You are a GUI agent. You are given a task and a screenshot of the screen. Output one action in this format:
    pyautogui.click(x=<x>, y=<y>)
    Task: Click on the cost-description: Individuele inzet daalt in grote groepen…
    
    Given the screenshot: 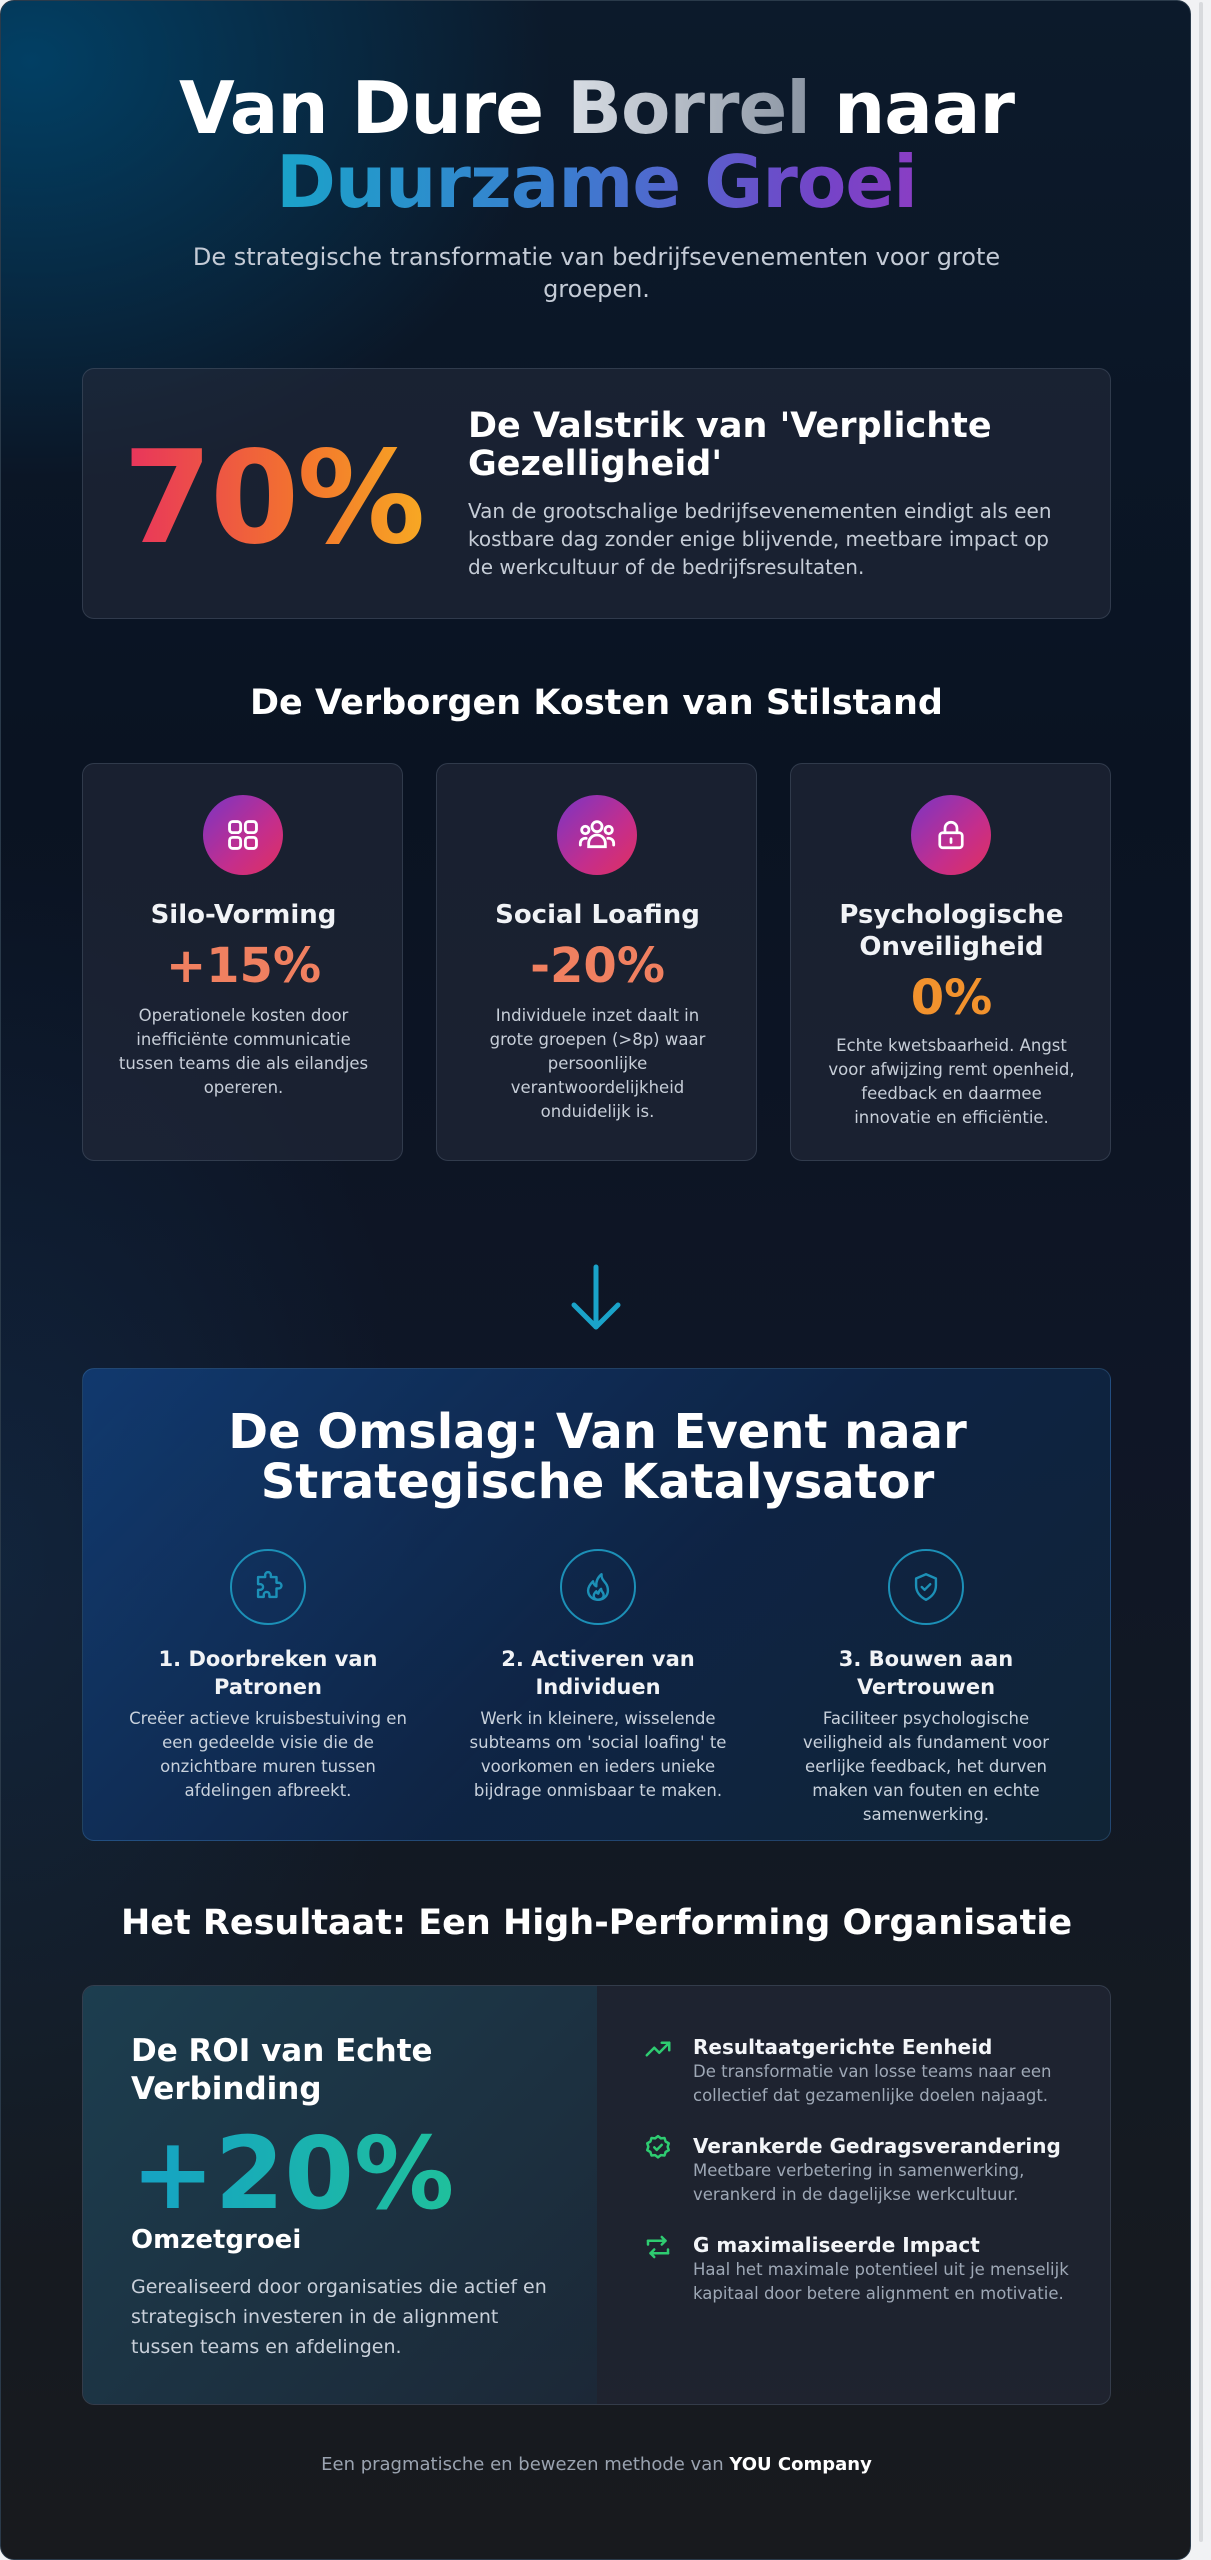 What is the action you would take?
    pyautogui.click(x=597, y=1063)
    